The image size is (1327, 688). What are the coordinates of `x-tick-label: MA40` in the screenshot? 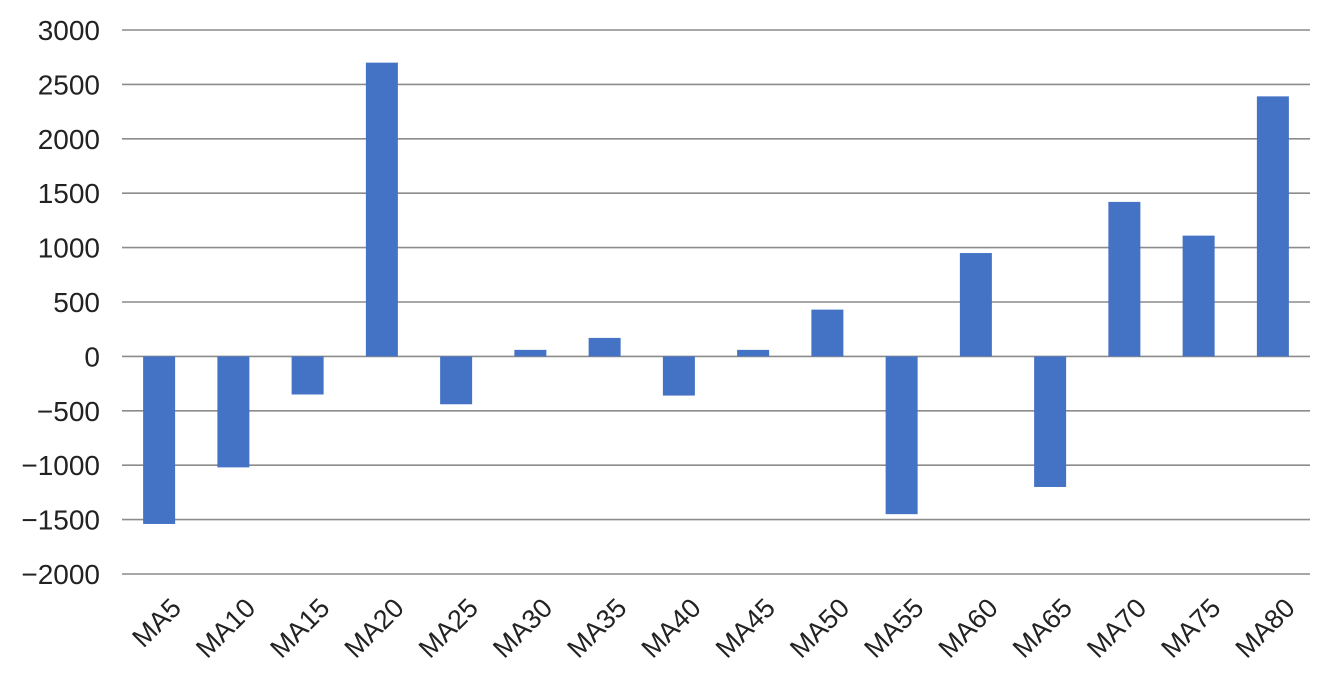 It's located at (671, 628).